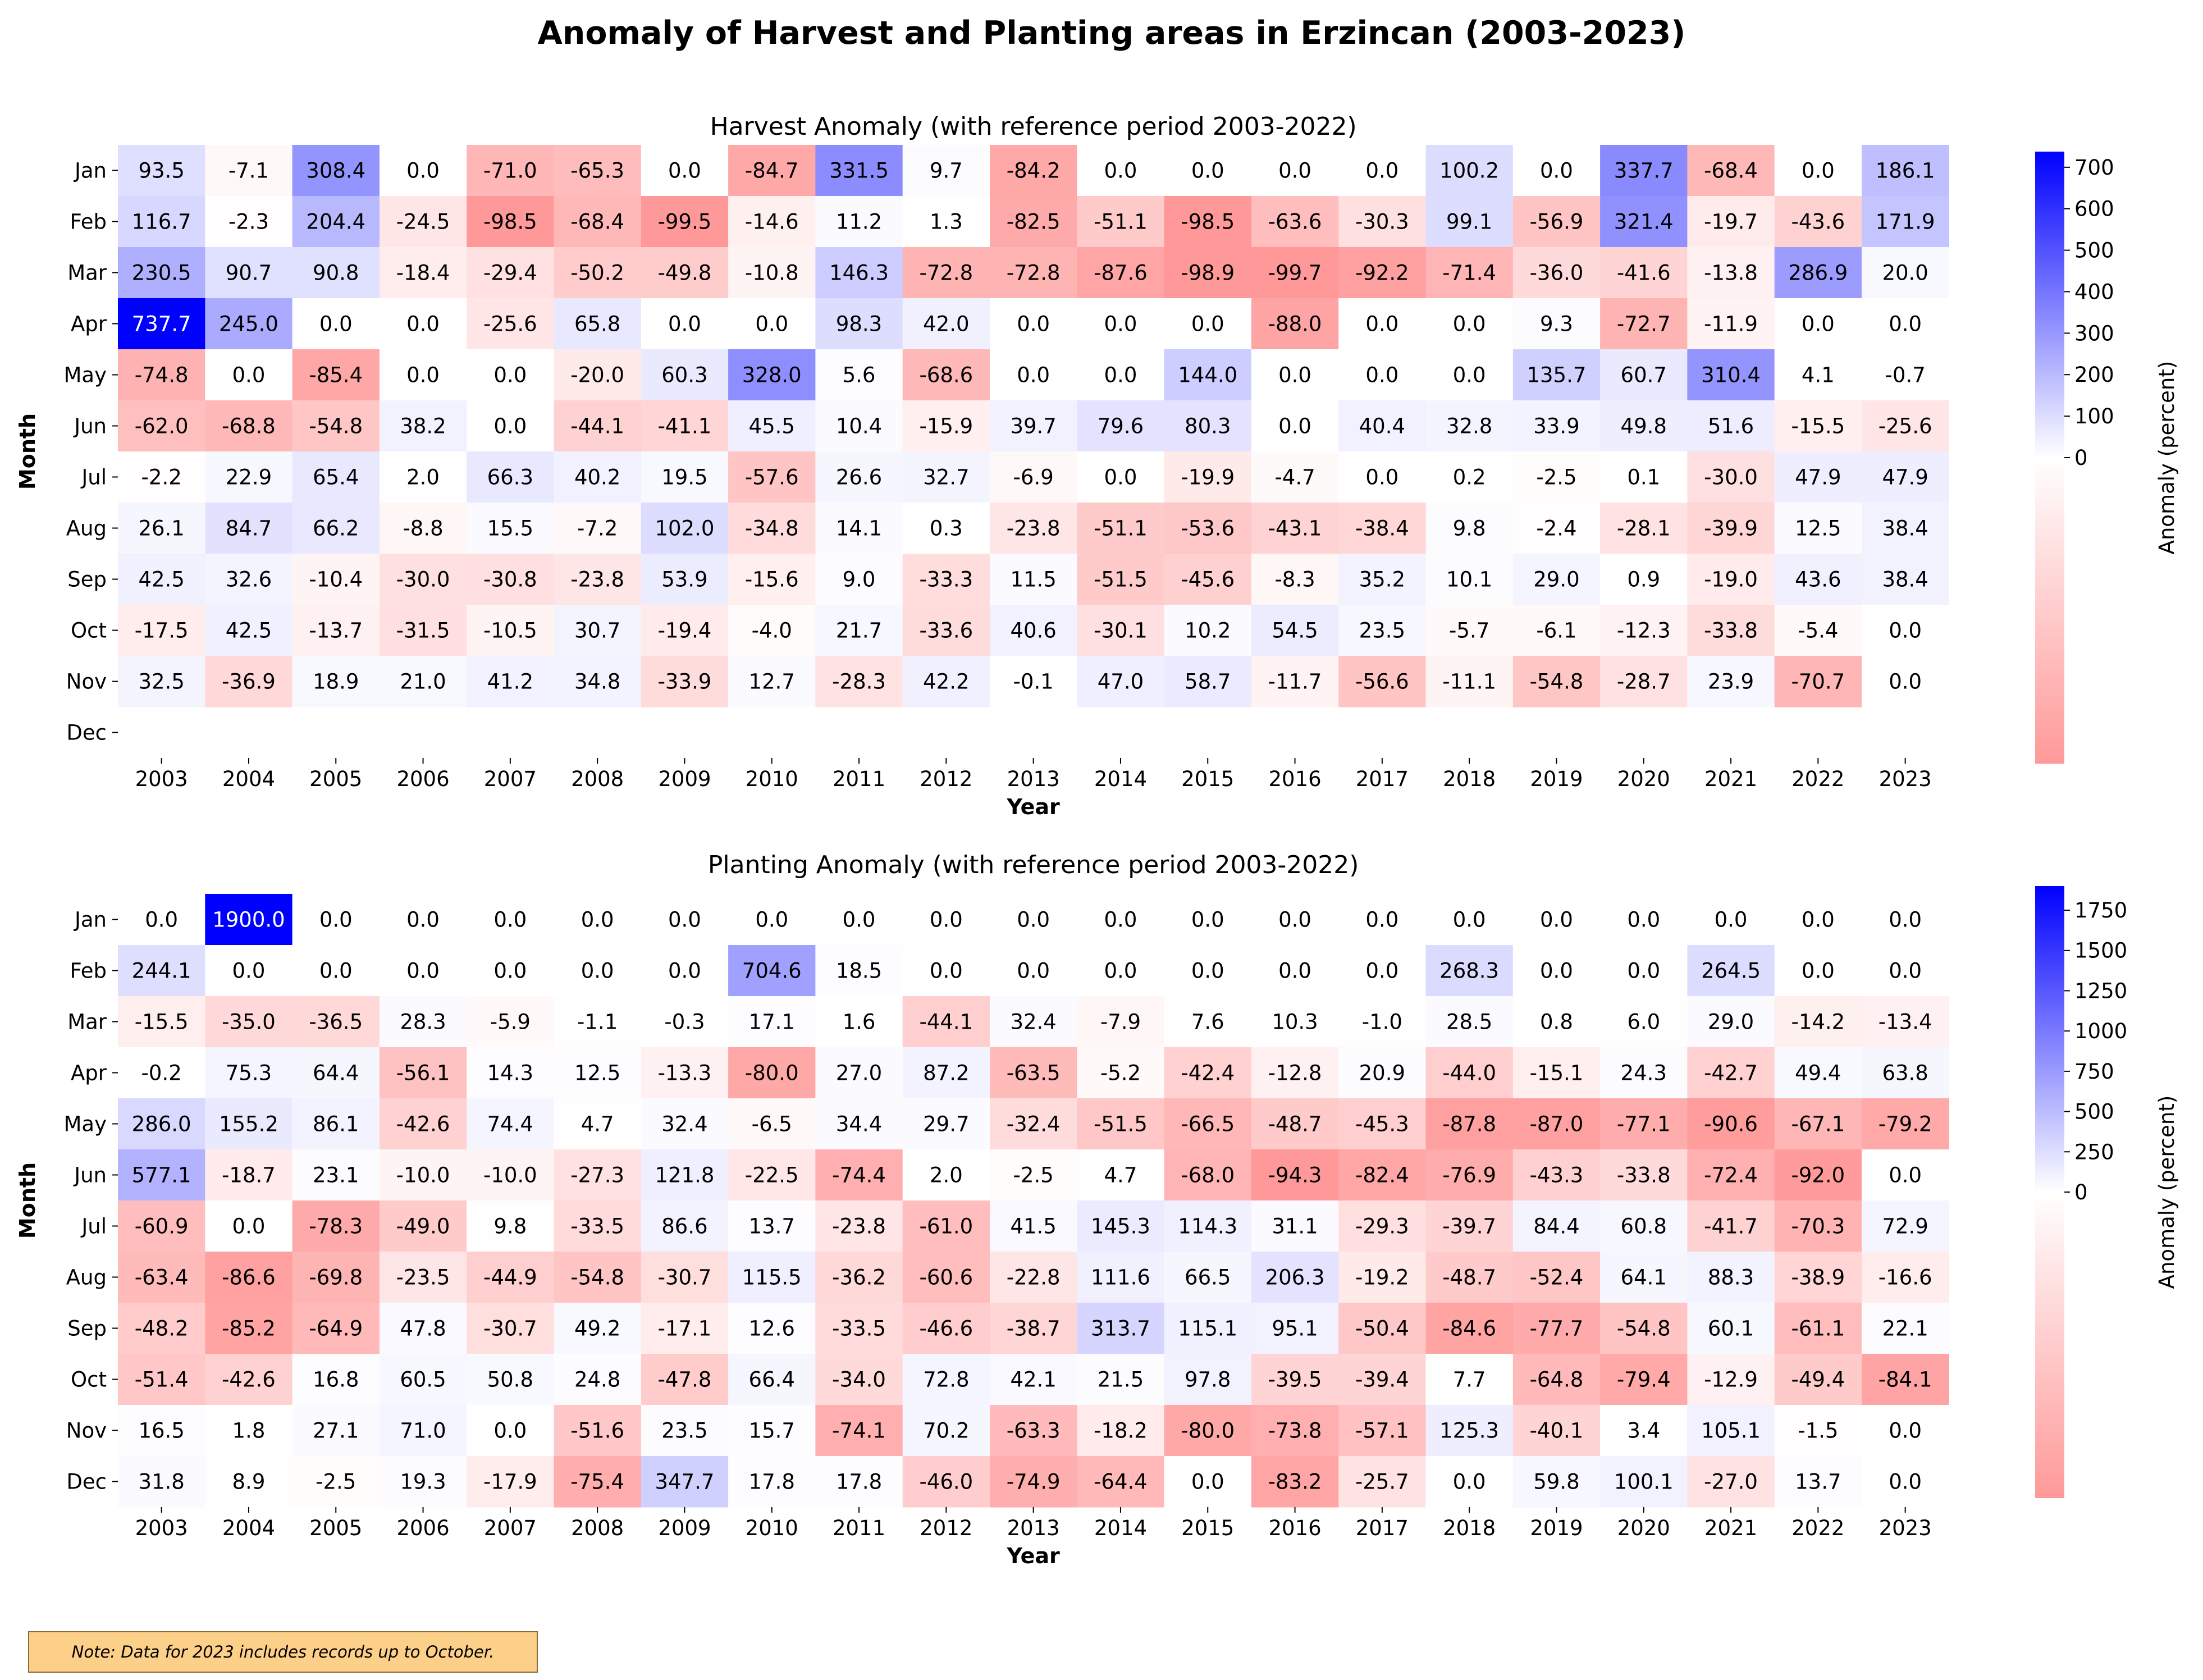 The height and width of the screenshot is (1680, 2203). I want to click on cell-label: -98.5, so click(1208, 222).